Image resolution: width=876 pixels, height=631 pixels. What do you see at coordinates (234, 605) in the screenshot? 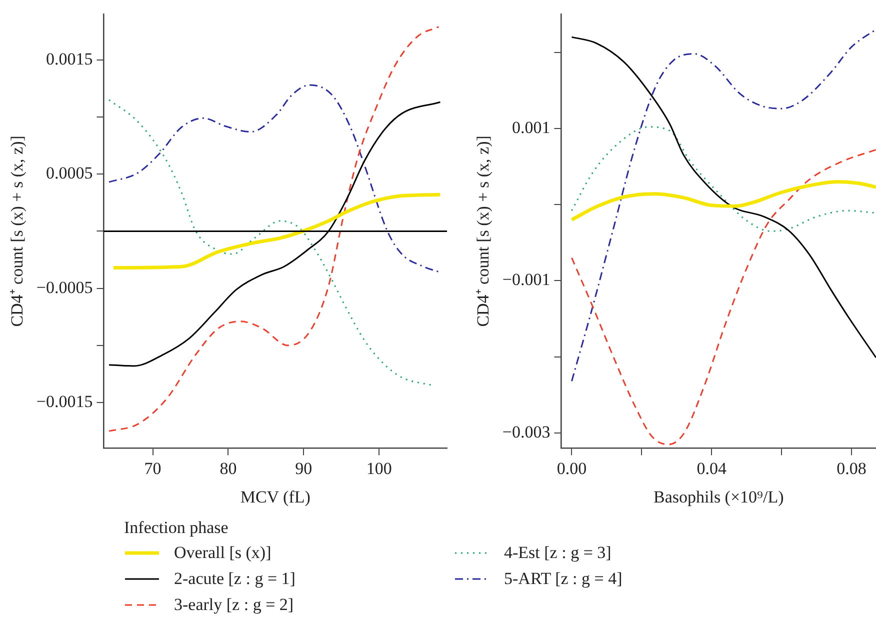
I see `legend-label: 3-early [z : g = 2]` at bounding box center [234, 605].